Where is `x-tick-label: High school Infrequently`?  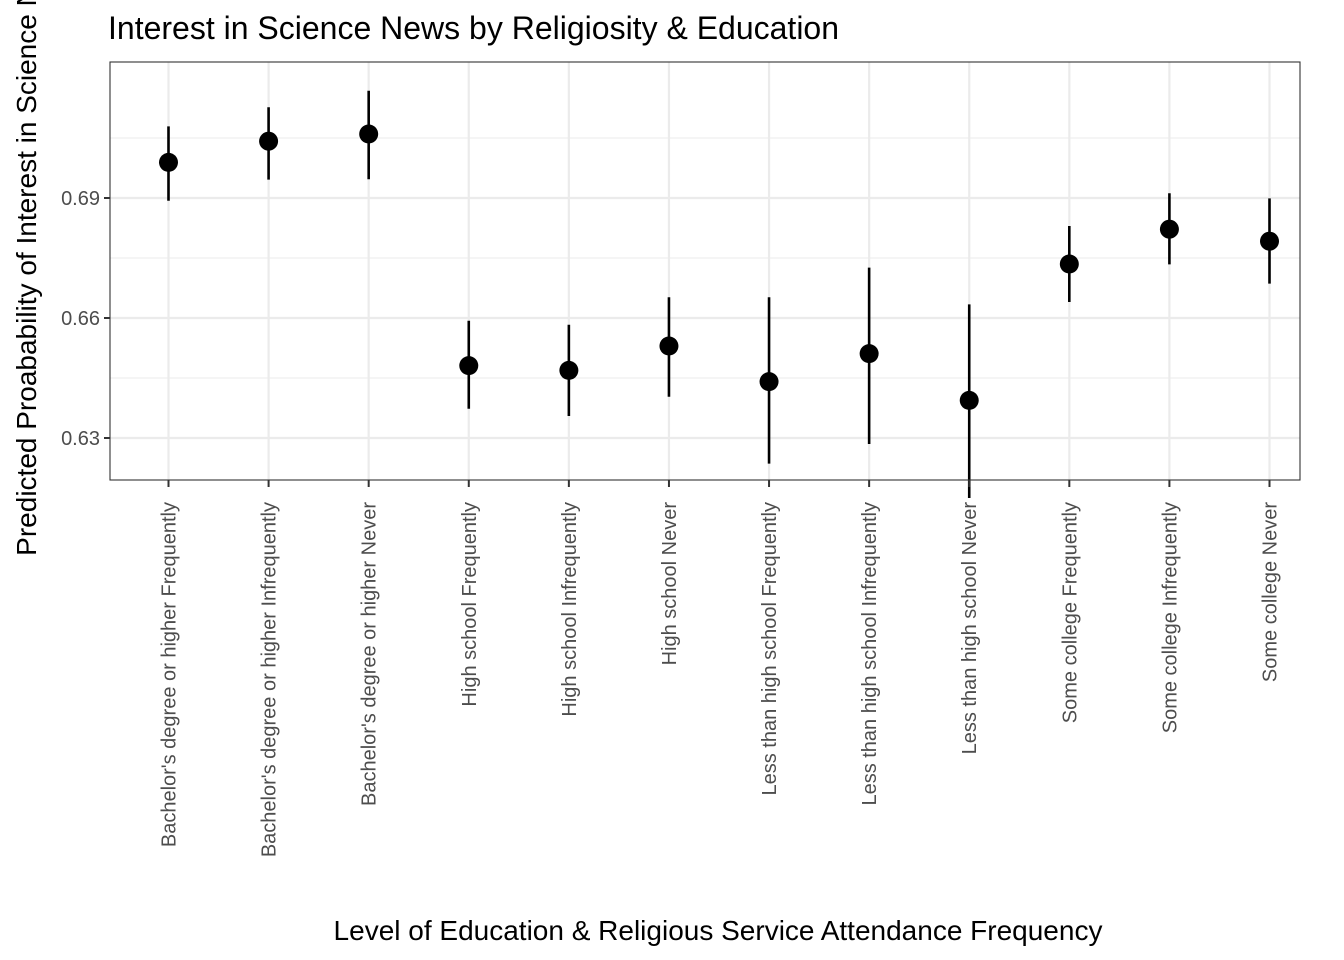 x-tick-label: High school Infrequently is located at coordinates (570, 609).